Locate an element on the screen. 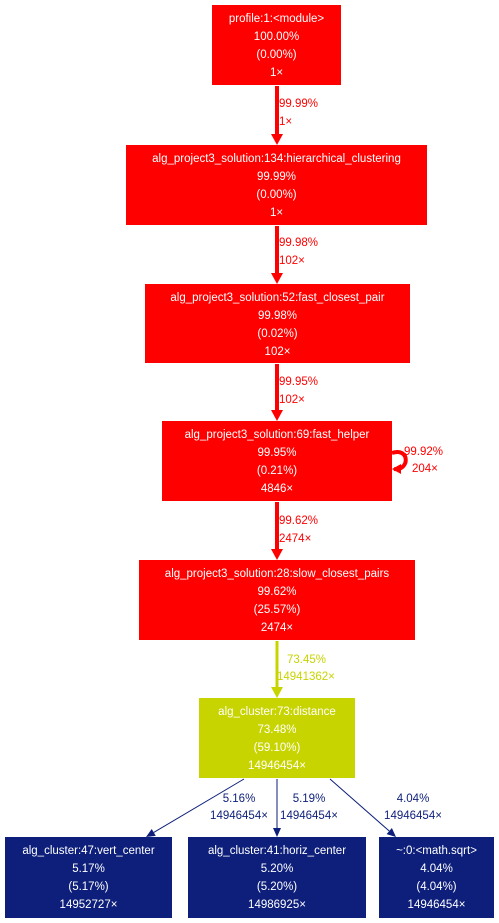 This screenshot has width=499, height=923. node-self-percent: (5.17%) is located at coordinates (88, 887).